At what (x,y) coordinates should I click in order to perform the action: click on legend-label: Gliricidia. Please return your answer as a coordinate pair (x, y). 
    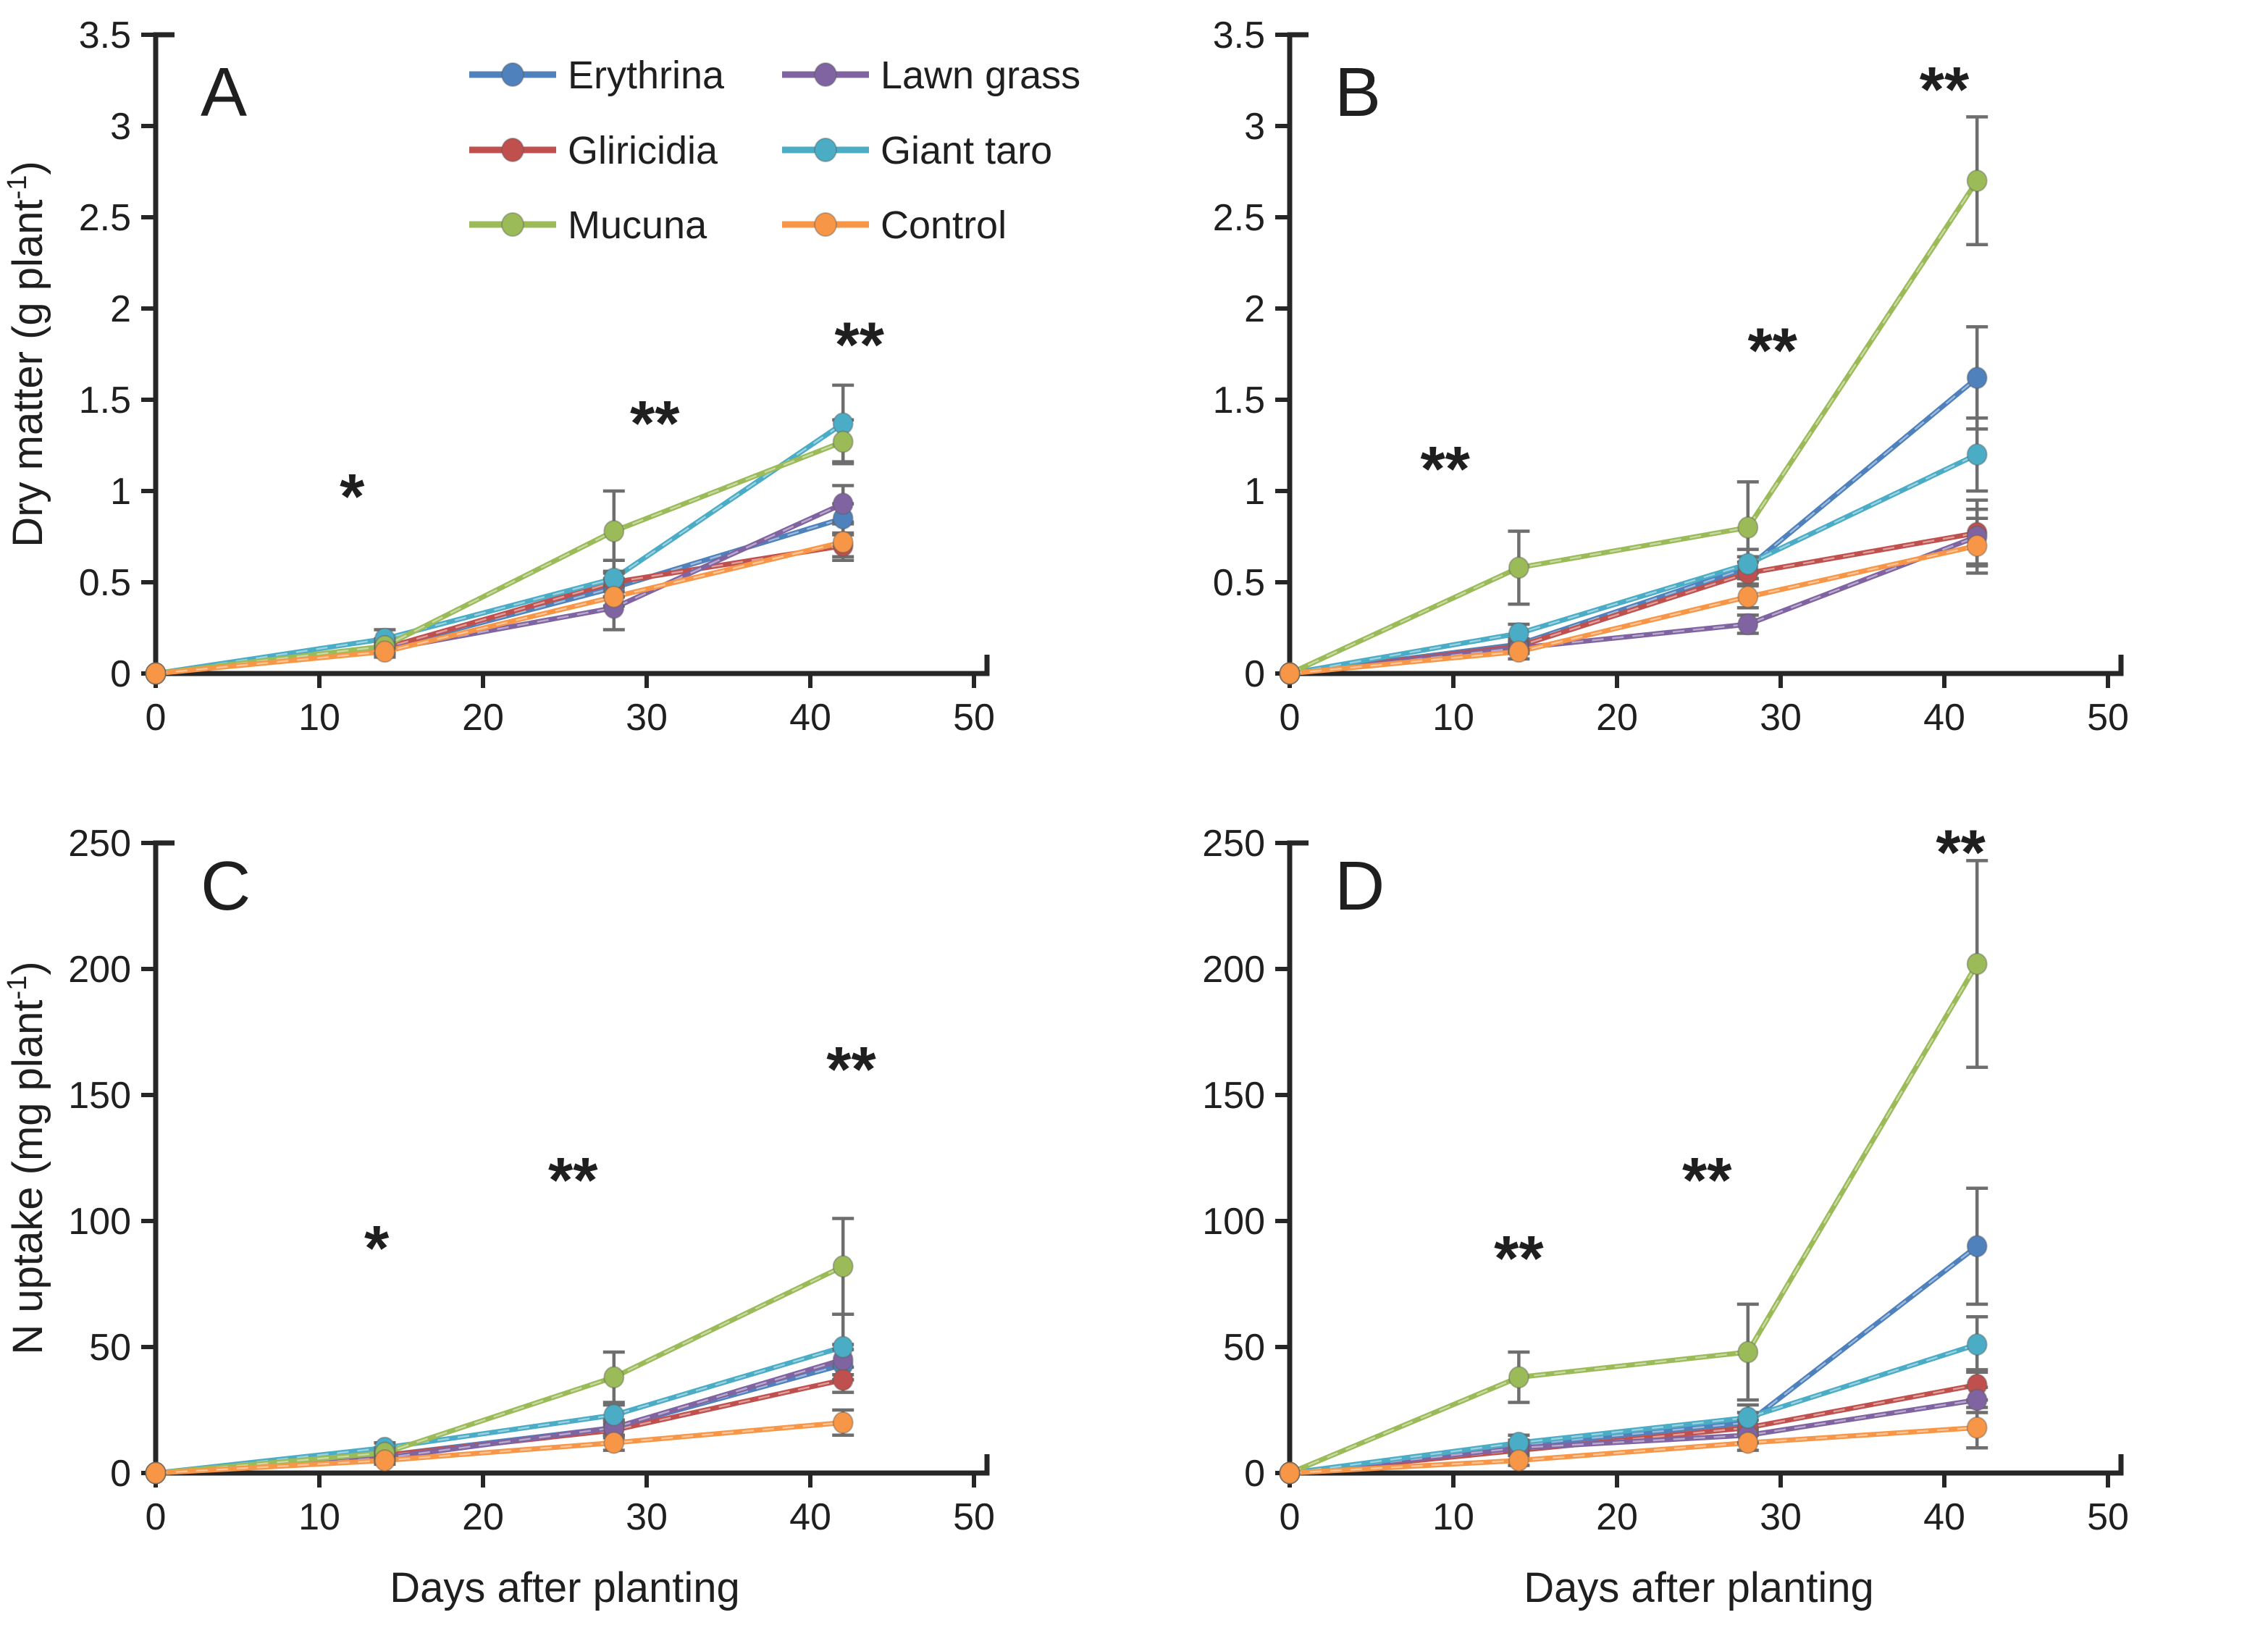
    Looking at the image, I should click on (643, 151).